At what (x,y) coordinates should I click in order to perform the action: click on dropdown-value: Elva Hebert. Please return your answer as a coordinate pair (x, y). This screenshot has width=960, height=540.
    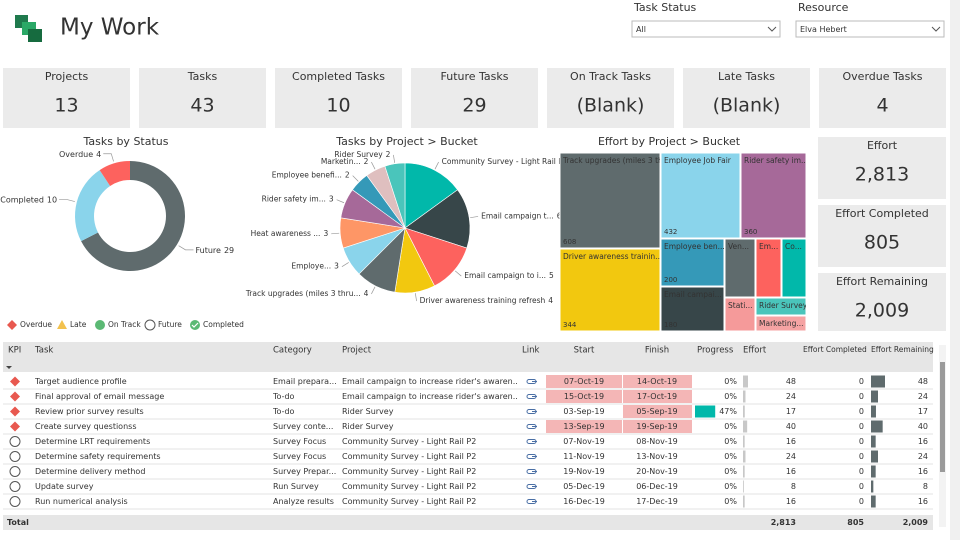
    Looking at the image, I should click on (823, 29).